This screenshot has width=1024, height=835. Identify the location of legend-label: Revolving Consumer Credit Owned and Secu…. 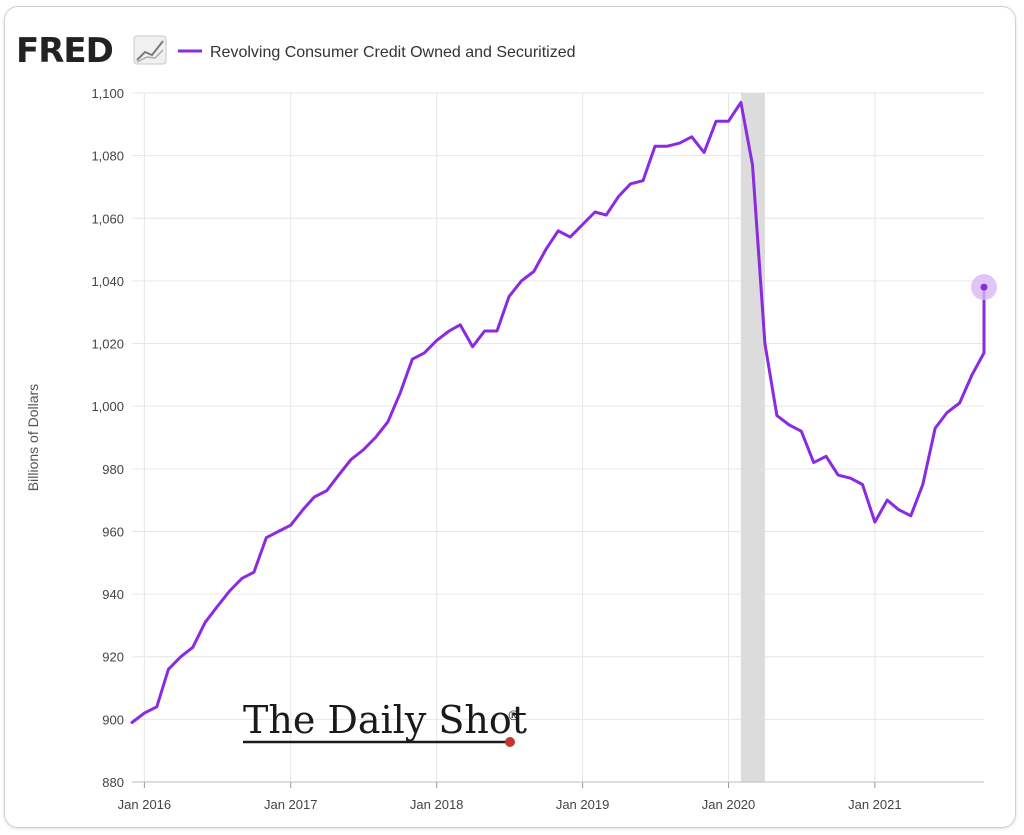
(393, 52).